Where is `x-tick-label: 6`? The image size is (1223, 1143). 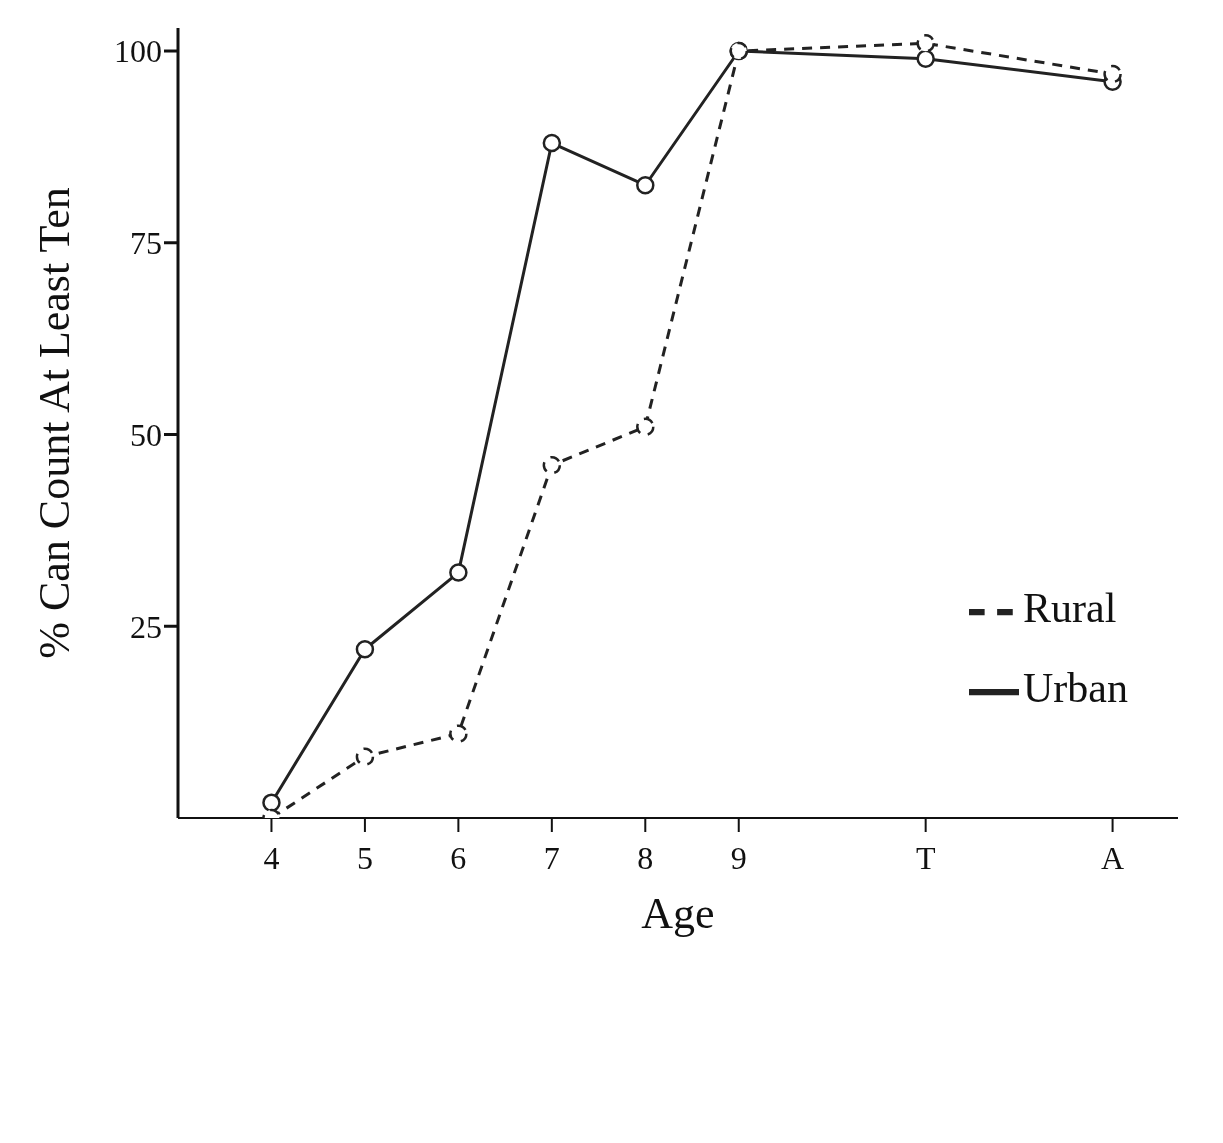
x-tick-label: 6 is located at coordinates (458, 857).